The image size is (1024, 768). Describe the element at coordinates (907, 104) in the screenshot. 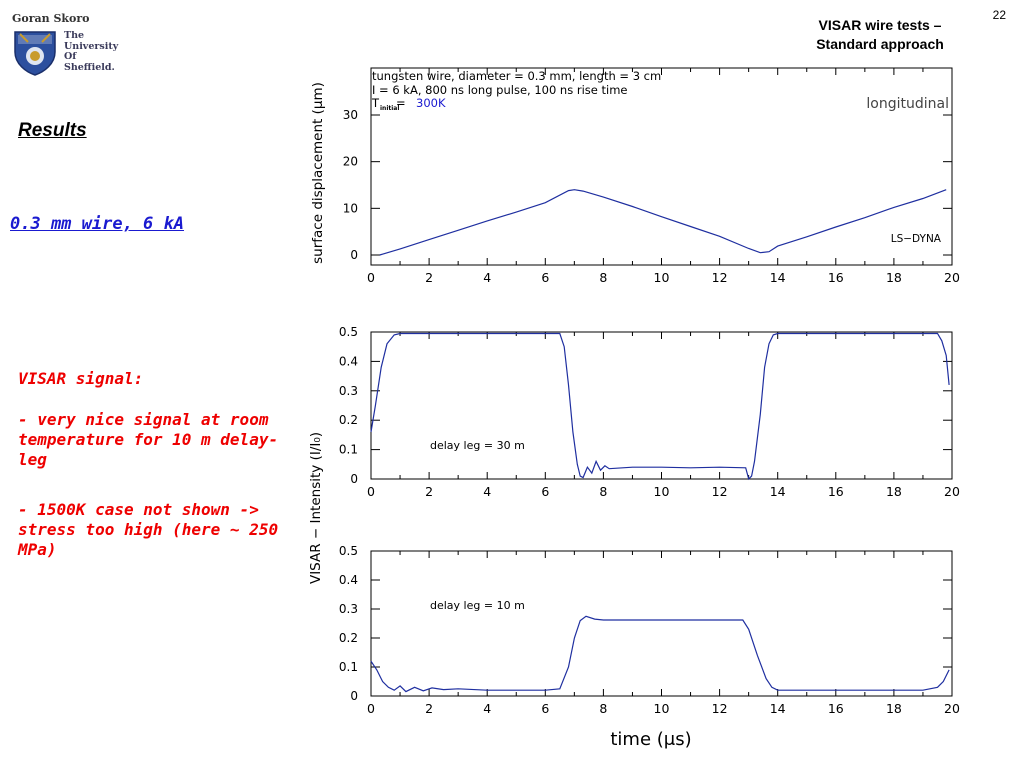

I see `annotation-mode: longitudinal` at that location.